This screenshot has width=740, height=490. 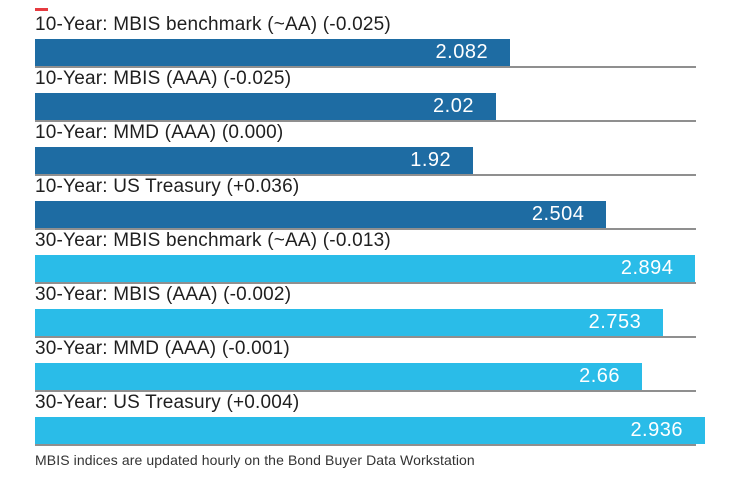 I want to click on bar-track: 2.66, so click(x=370, y=377).